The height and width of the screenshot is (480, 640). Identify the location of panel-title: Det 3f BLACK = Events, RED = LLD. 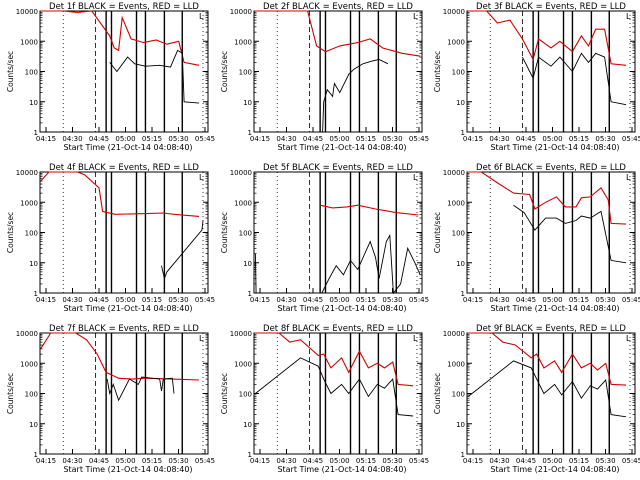
(551, 7).